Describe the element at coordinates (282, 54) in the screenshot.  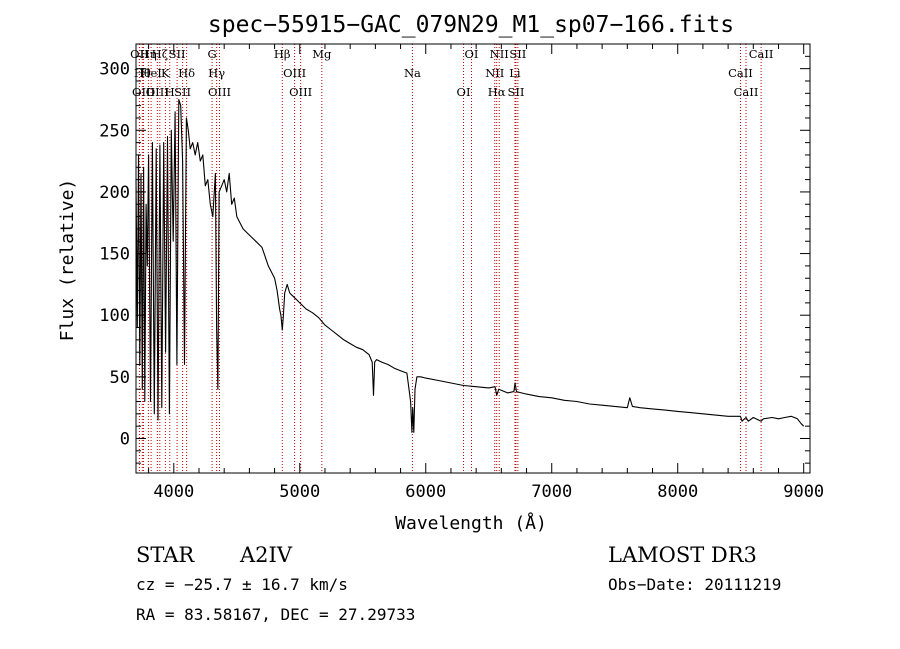
I see `line-label-15: Hβ` at that location.